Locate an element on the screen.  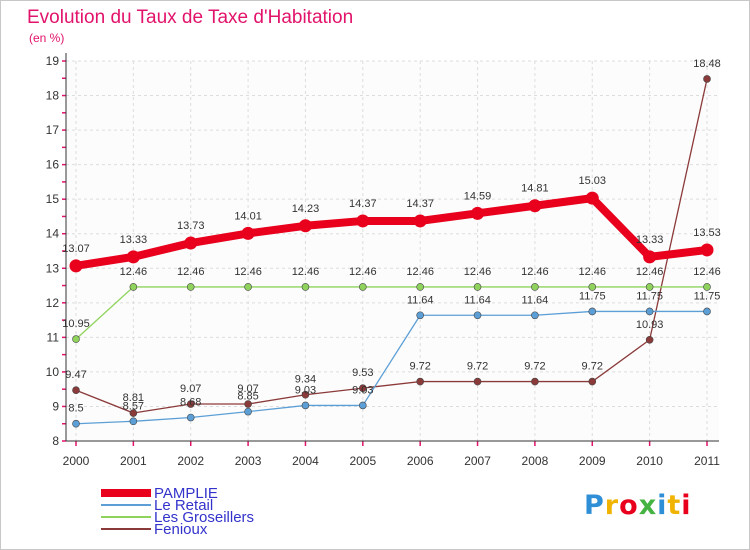
data-label: 11.64 is located at coordinates (535, 300).